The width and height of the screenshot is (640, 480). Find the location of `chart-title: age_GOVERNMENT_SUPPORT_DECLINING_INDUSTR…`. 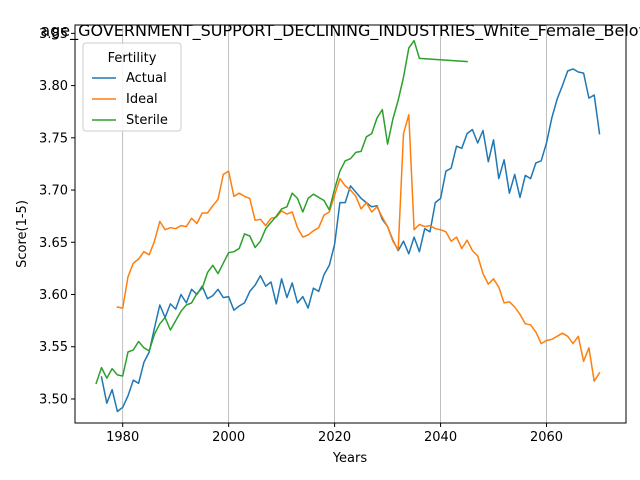

chart-title: age_GOVERNMENT_SUPPORT_DECLINING_INDUSTR… is located at coordinates (340, 31).